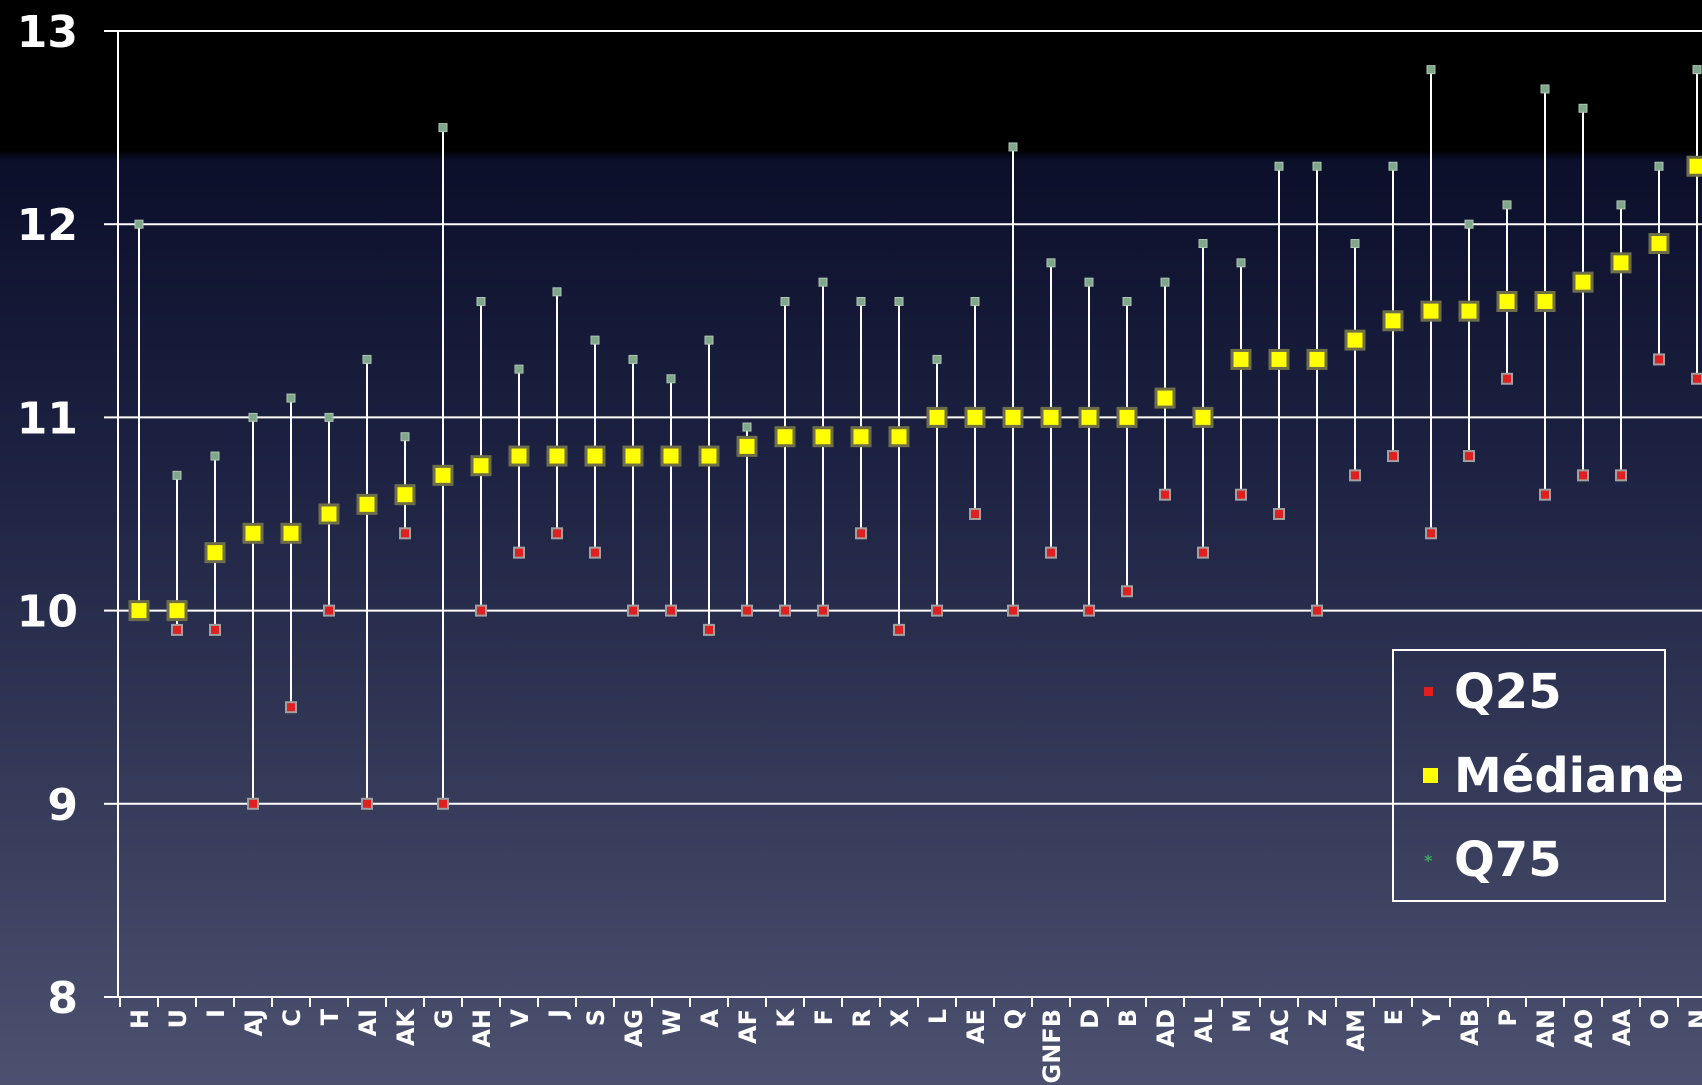  Describe the element at coordinates (1052, 1046) in the screenshot. I see `x-tick-label: GNFB` at that location.